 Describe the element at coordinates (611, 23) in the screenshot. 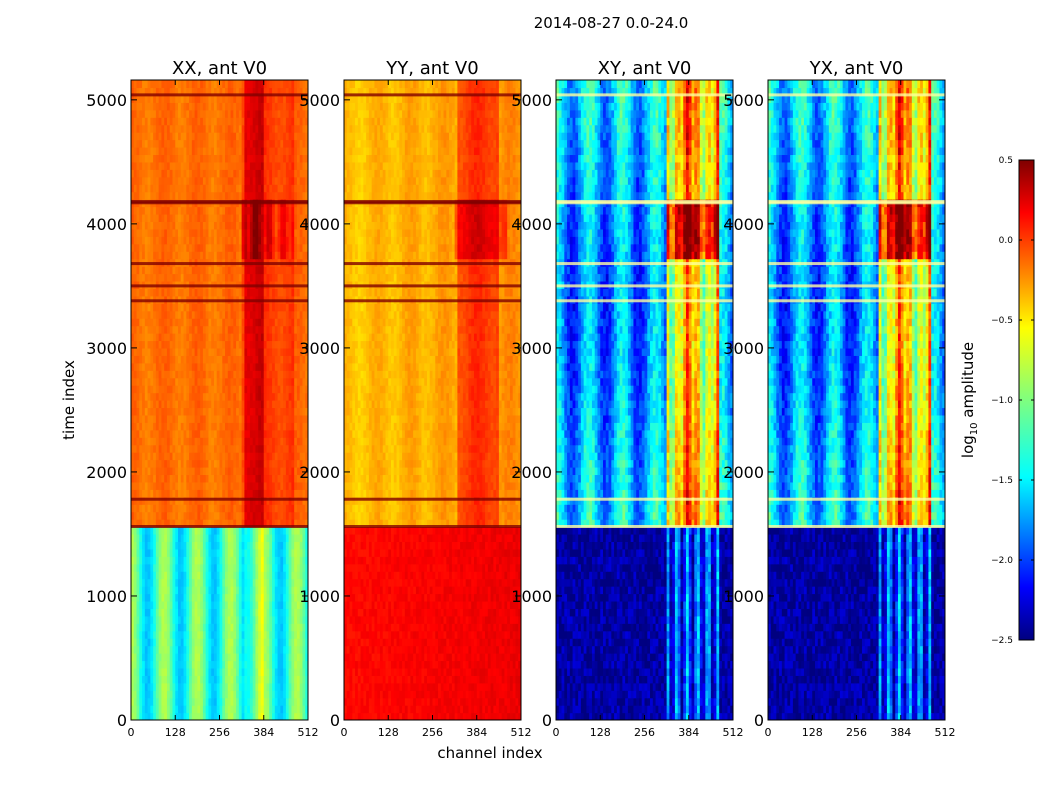

I see `figure-title: 2014-08-27 0.0-24.0` at that location.